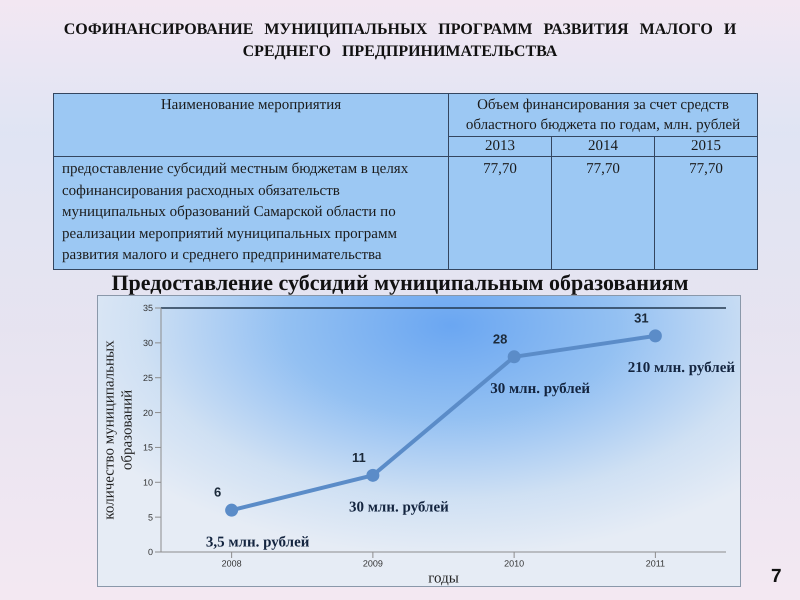 This screenshot has width=800, height=600. Describe the element at coordinates (147, 308) in the screenshot. I see `y-tick-label: 35` at that location.